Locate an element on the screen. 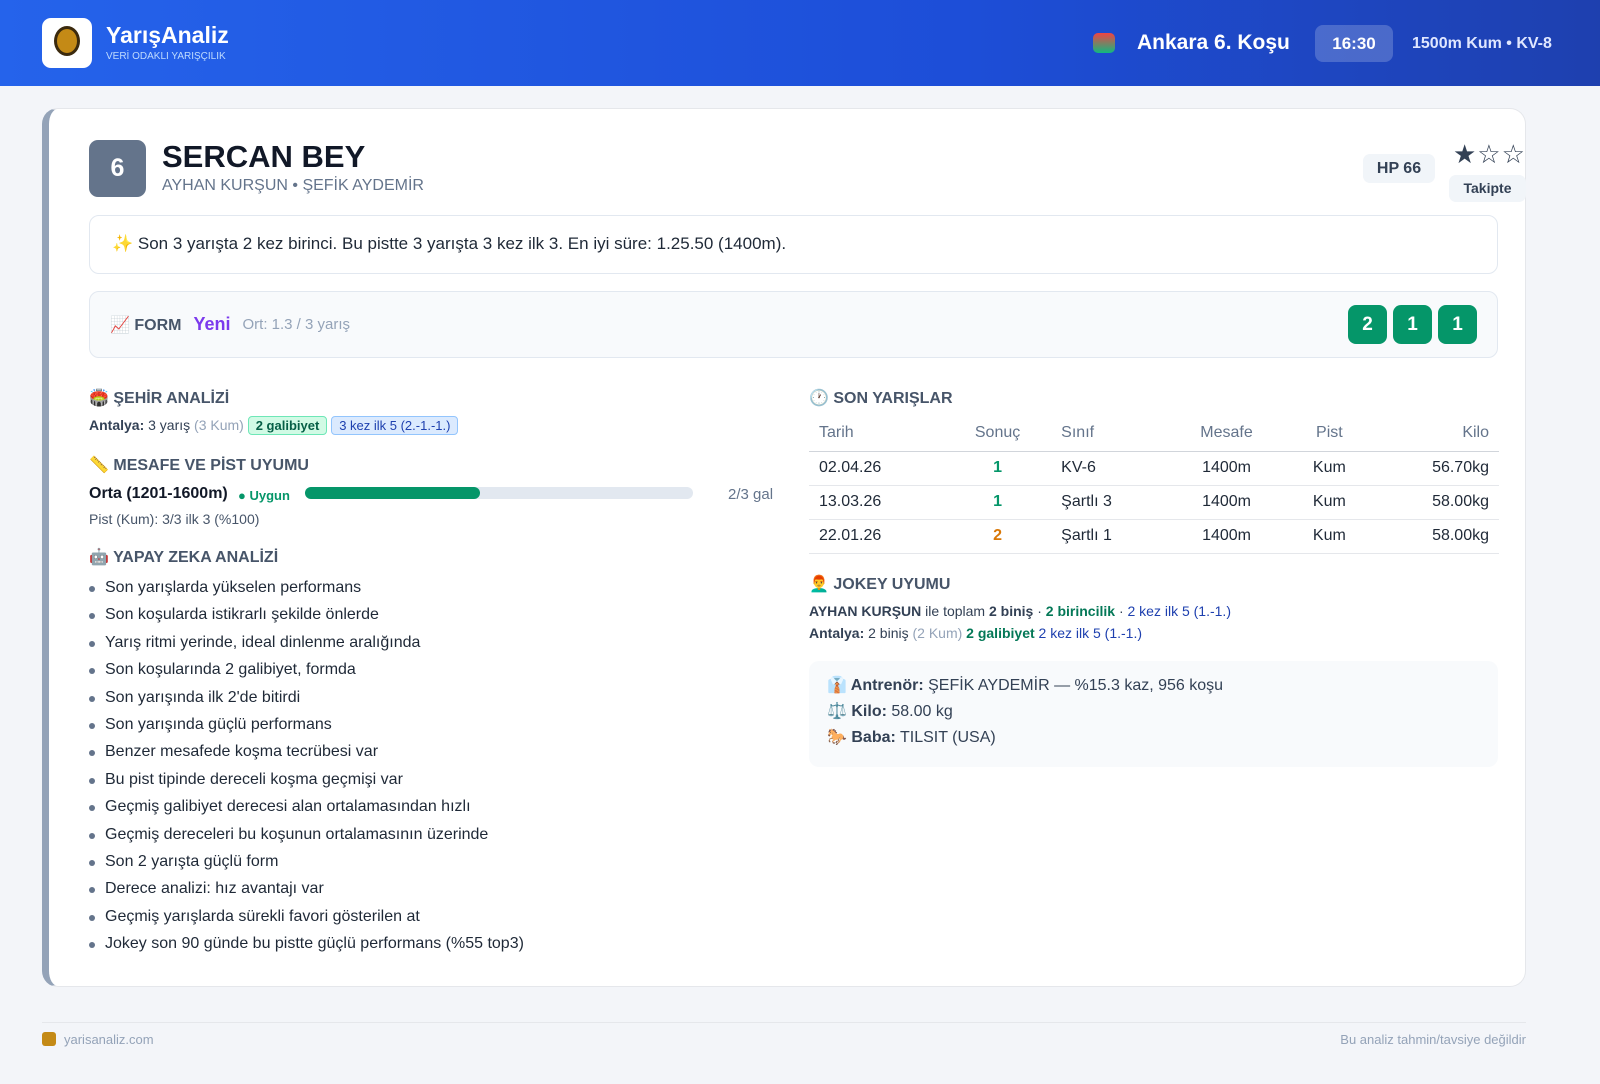 The image size is (1600, 1084). cell: 1 is located at coordinates (997, 502).